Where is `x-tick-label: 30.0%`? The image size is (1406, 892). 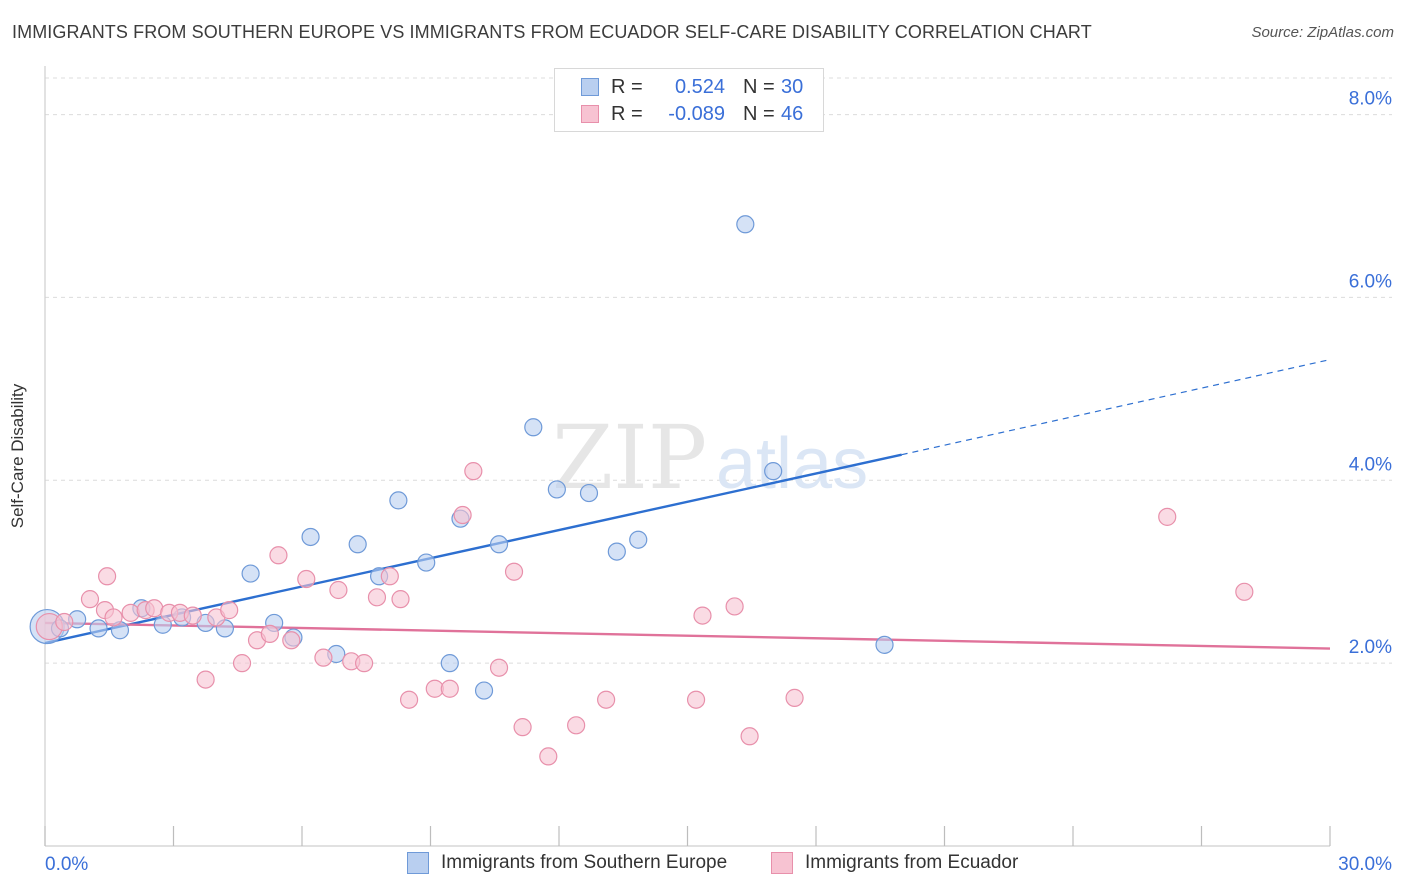
x-tick-label: 30.0% is located at coordinates (1365, 864).